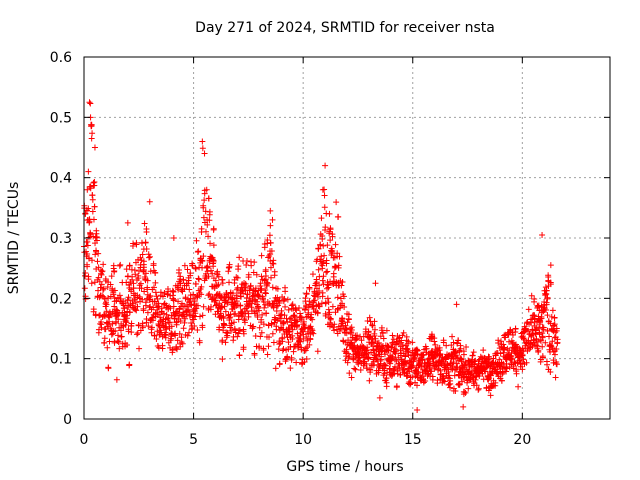  I want to click on x-tick-label: 10, so click(303, 440).